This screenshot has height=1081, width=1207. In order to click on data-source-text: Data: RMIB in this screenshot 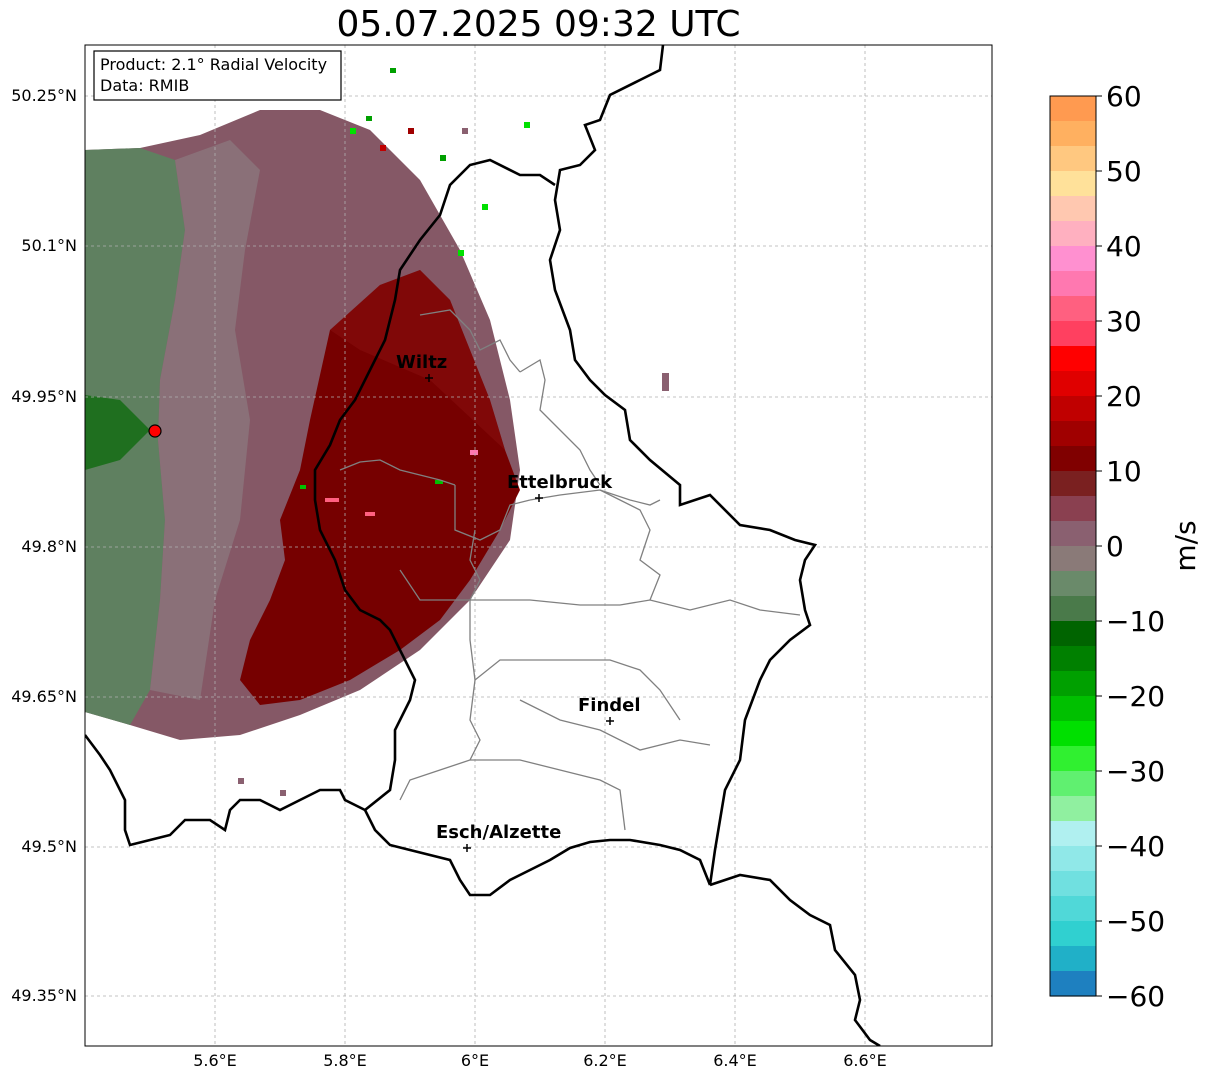, I will do `click(144, 85)`.